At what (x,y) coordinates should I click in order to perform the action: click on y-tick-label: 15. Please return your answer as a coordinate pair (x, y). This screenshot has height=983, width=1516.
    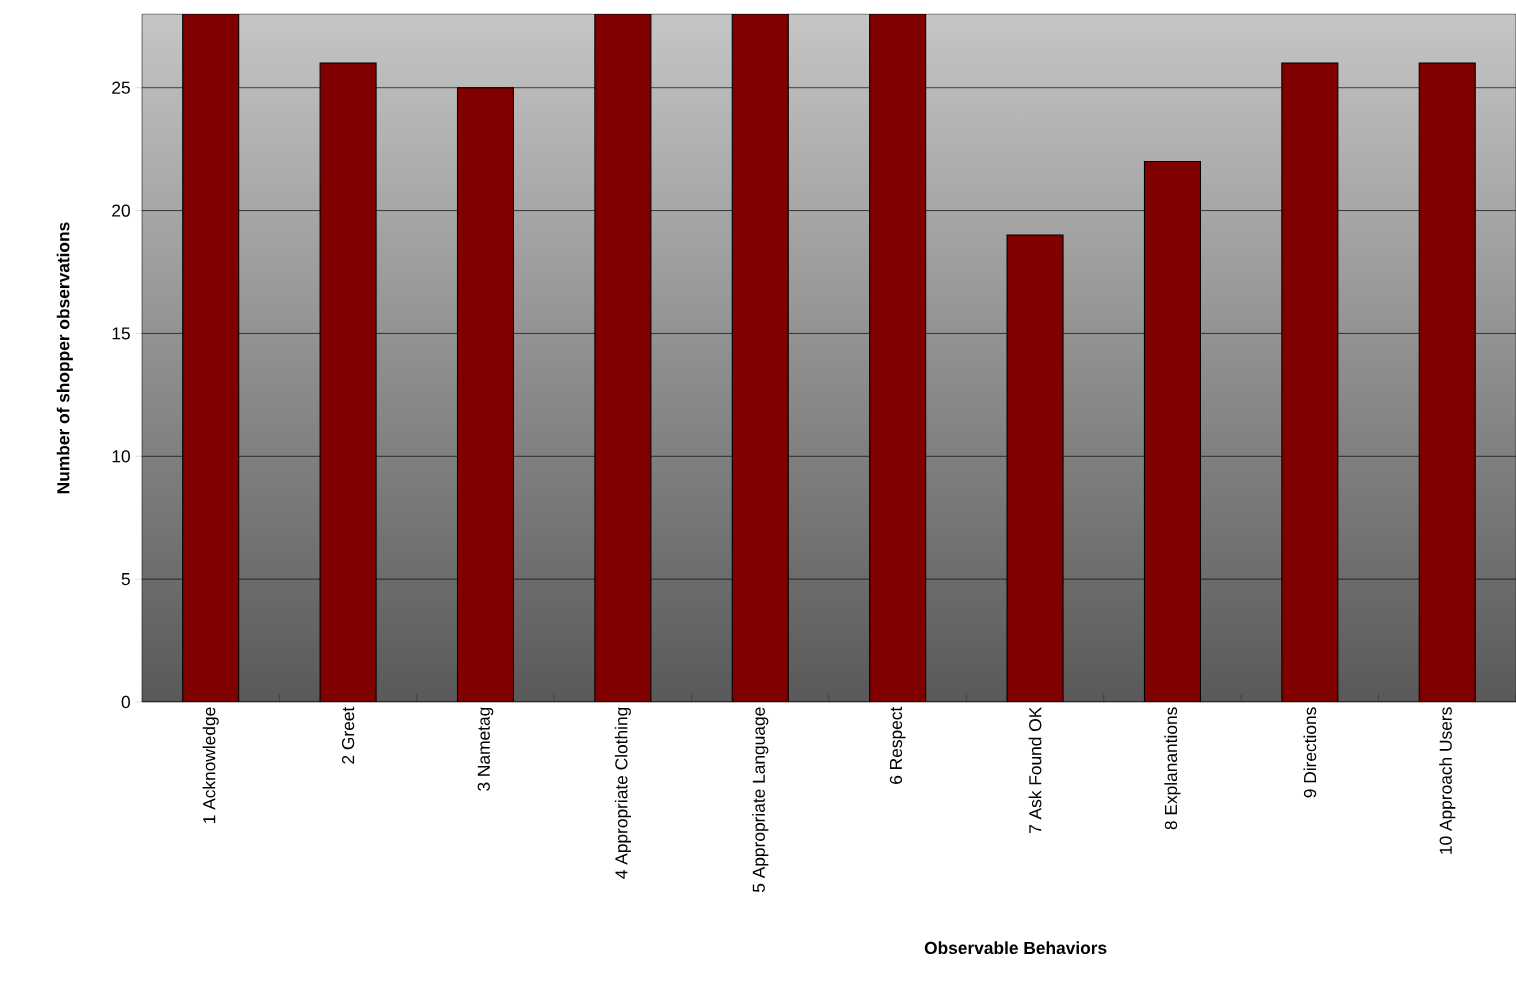
    Looking at the image, I should click on (121, 333).